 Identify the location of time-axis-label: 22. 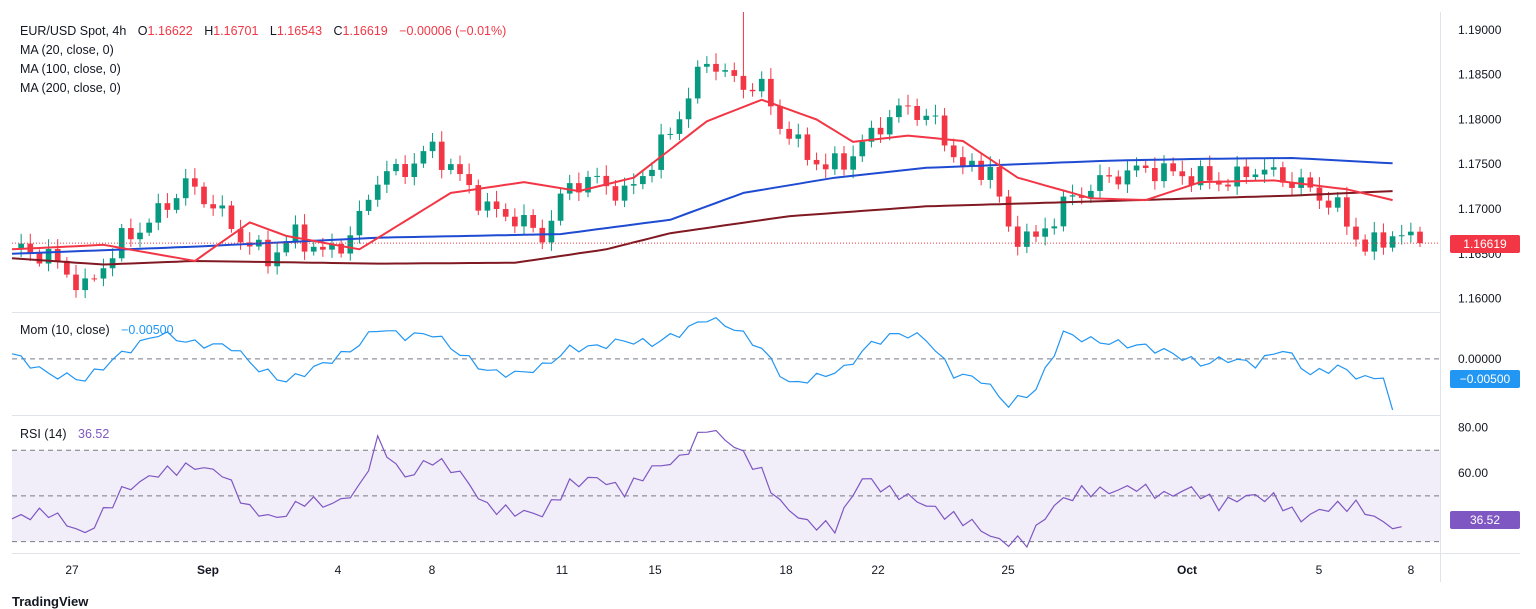
(878, 570).